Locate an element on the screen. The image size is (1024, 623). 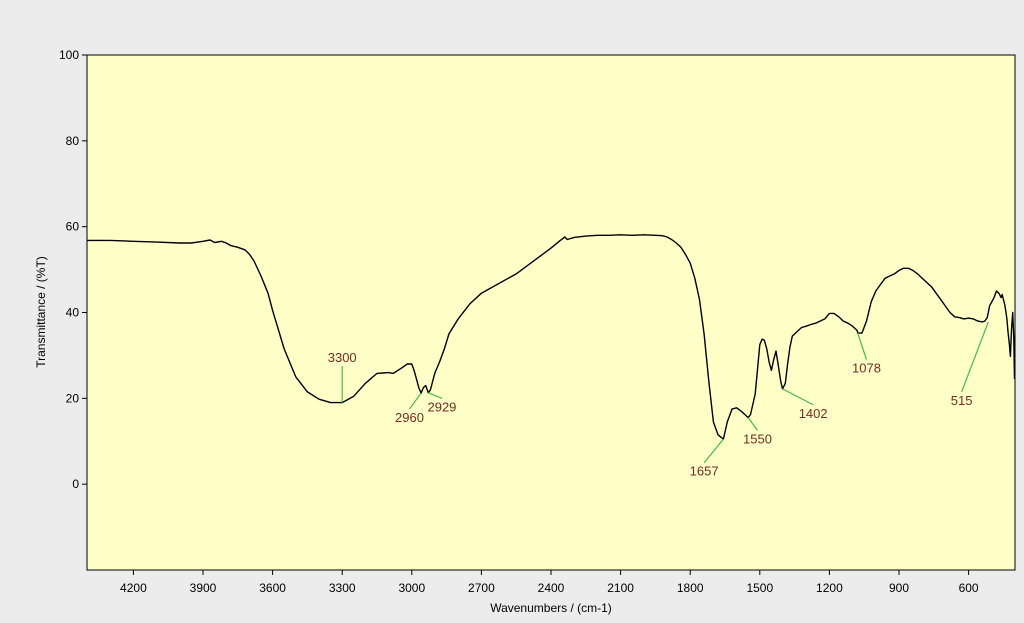
x-tick-label: 4200 is located at coordinates (133, 588).